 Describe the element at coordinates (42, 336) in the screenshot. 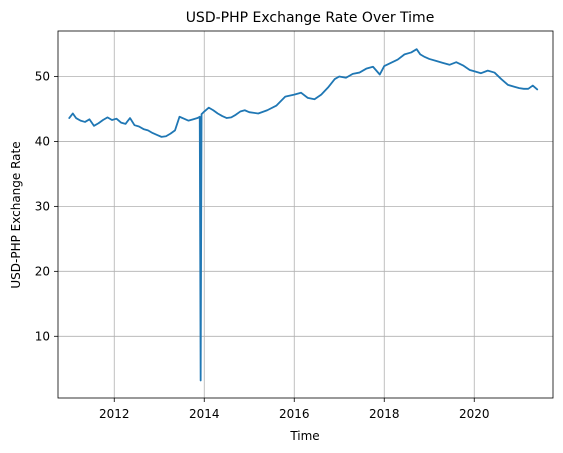

I see `y-tick-label: 10` at that location.